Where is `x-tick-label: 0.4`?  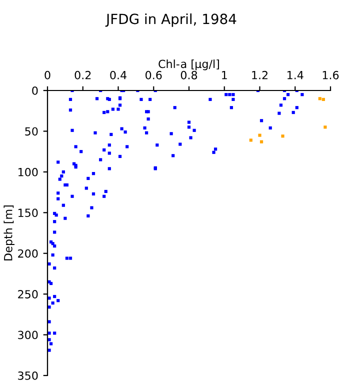 x-tick-label: 0.4 is located at coordinates (118, 75).